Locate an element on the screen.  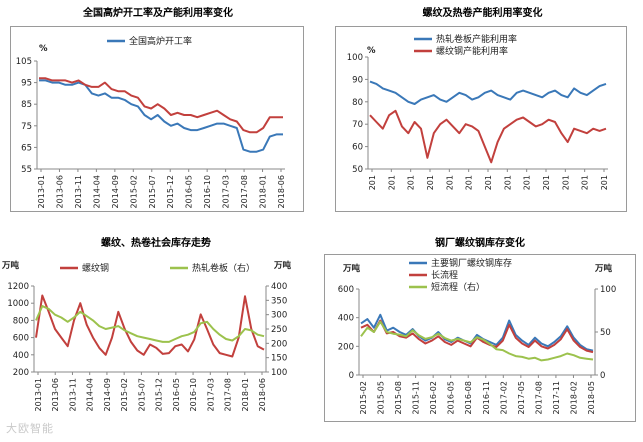
x-tick-label: 2015-11 is located at coordinates (416, 397).